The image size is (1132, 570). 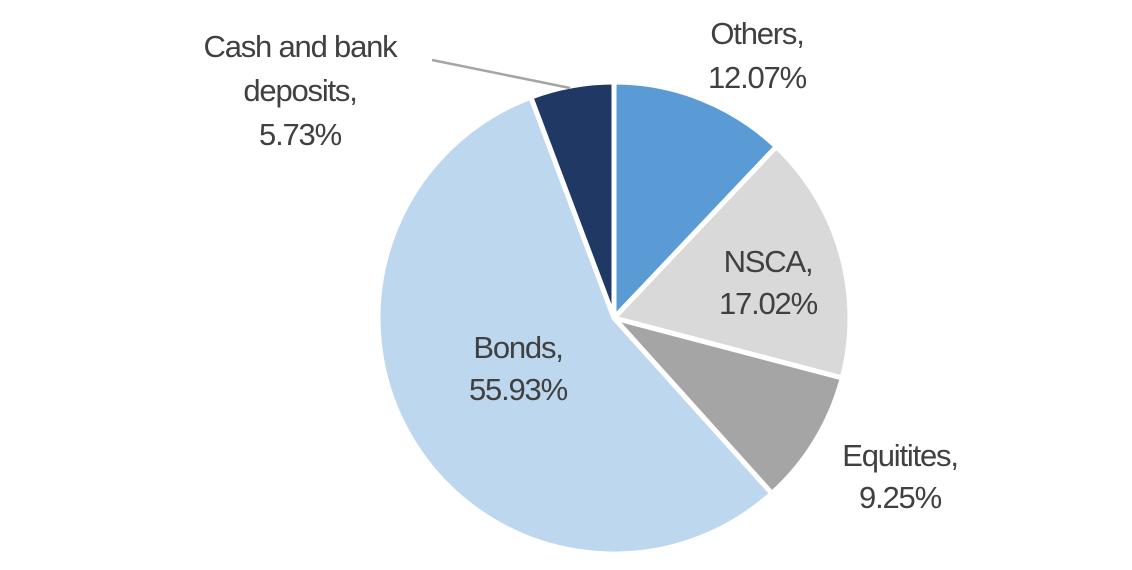 I want to click on pie-slice-cash-and-bank-deposits, so click(x=572, y=200).